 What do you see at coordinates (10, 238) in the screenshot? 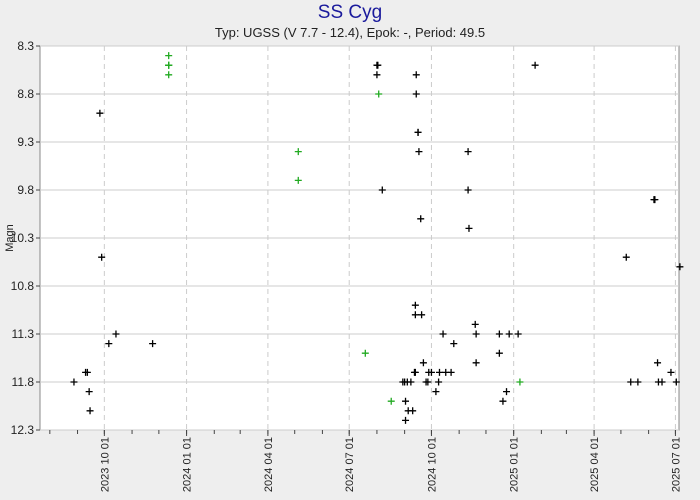
I see `y-axis-label: Magn` at bounding box center [10, 238].